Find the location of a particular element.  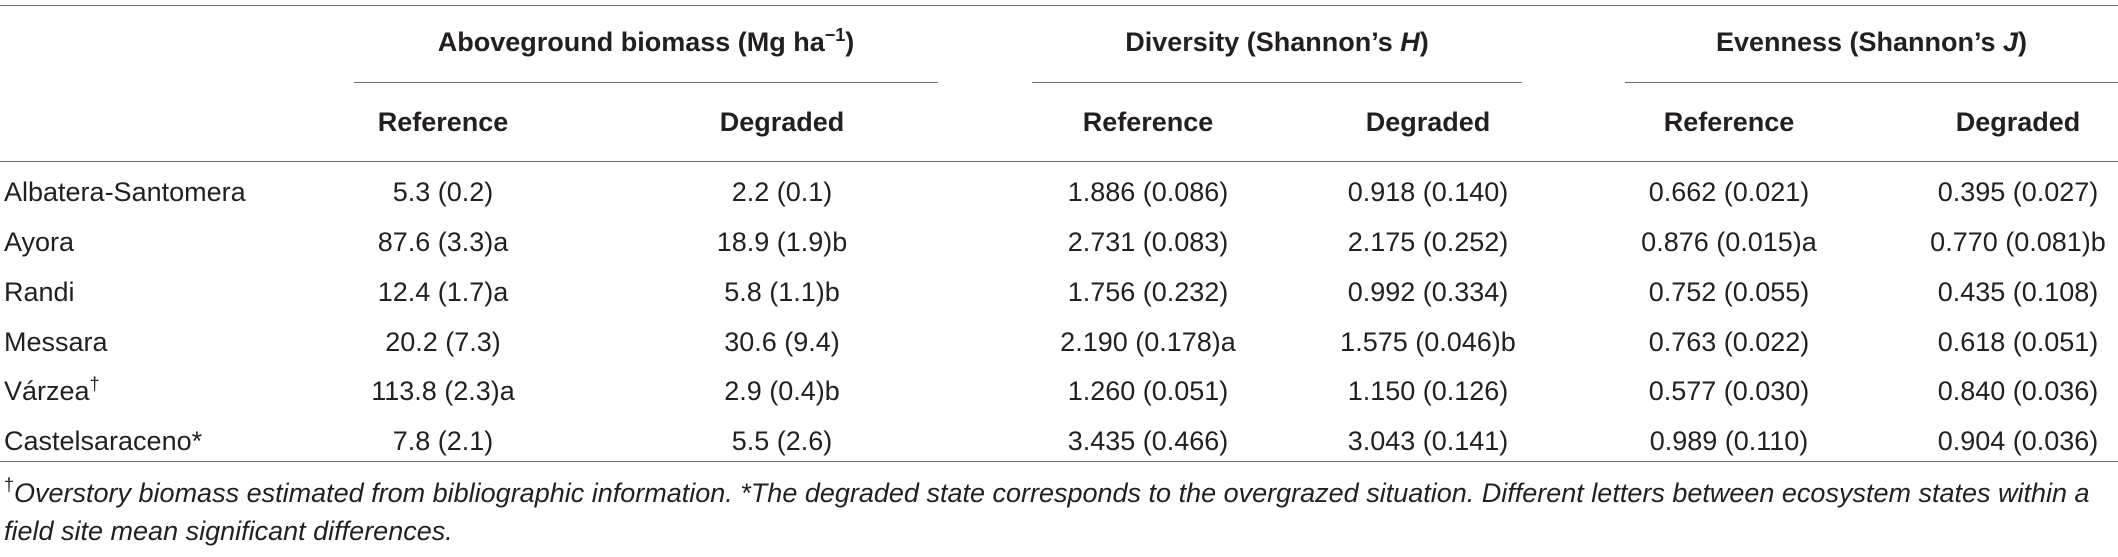

table-cell: 1.150 (0.126) is located at coordinates (1428, 391).